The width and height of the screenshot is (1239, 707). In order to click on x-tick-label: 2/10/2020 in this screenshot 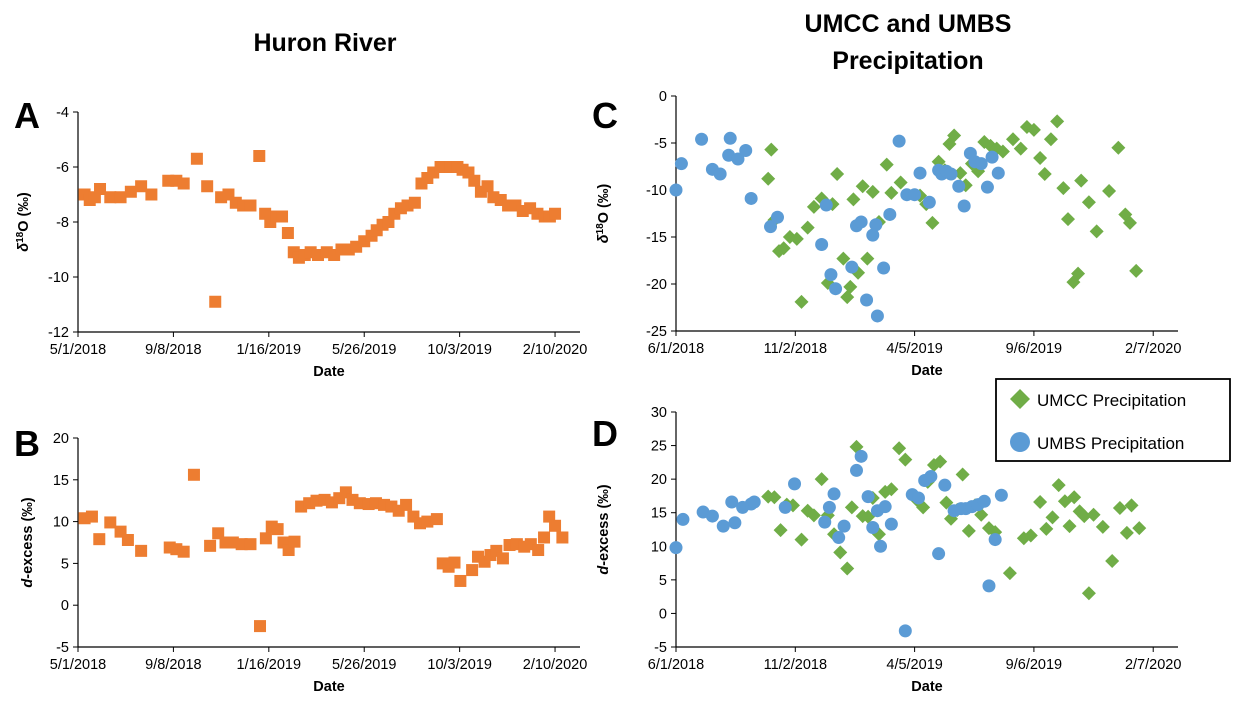, I will do `click(555, 350)`.